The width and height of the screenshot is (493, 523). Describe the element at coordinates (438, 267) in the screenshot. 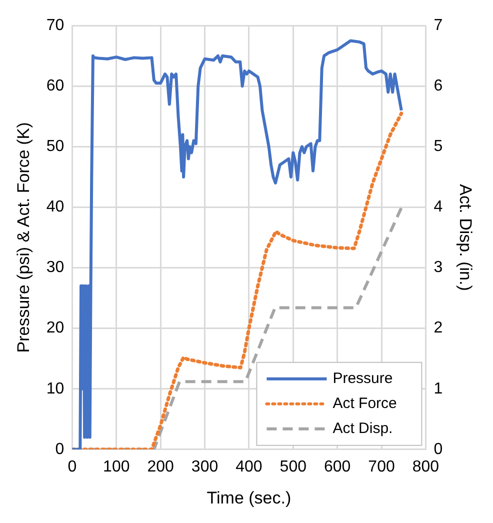

I see `y2-tick-label: 3` at that location.